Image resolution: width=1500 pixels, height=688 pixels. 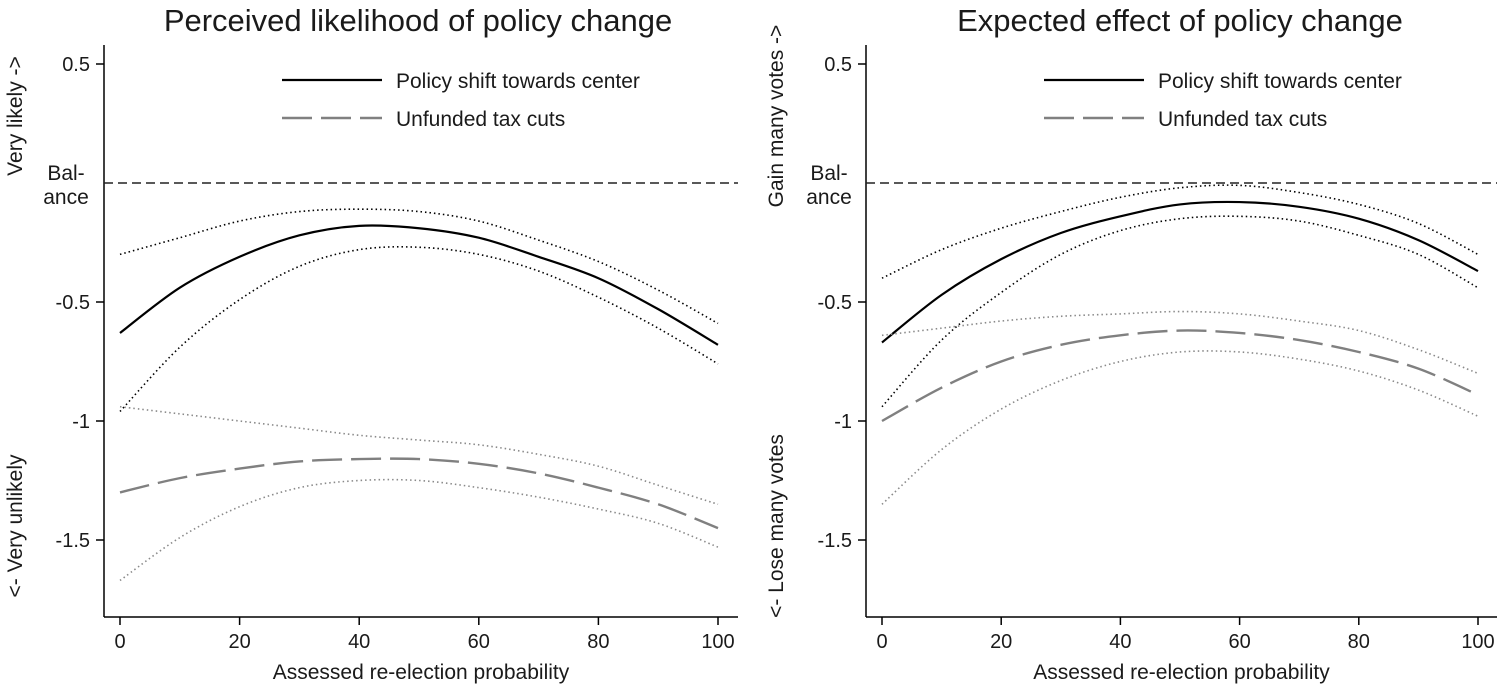 What do you see at coordinates (15, 525) in the screenshot?
I see `y-axis-label-bottom: <- Very unlikely` at bounding box center [15, 525].